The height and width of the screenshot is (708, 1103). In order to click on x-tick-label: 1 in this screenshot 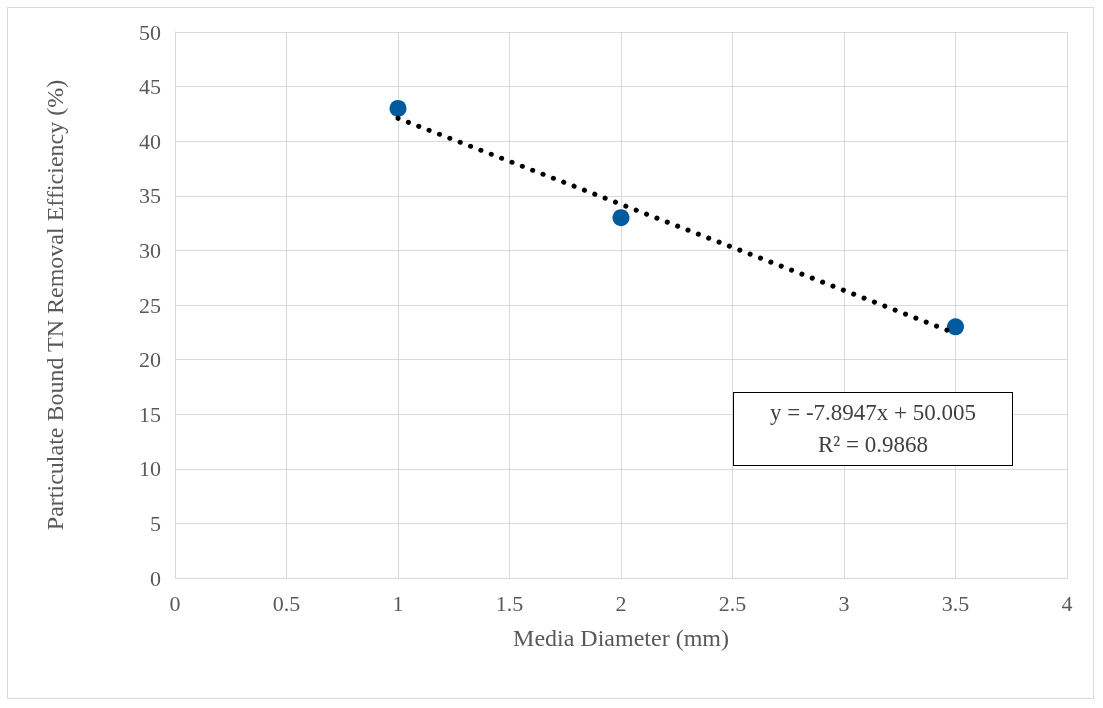, I will do `click(398, 603)`.